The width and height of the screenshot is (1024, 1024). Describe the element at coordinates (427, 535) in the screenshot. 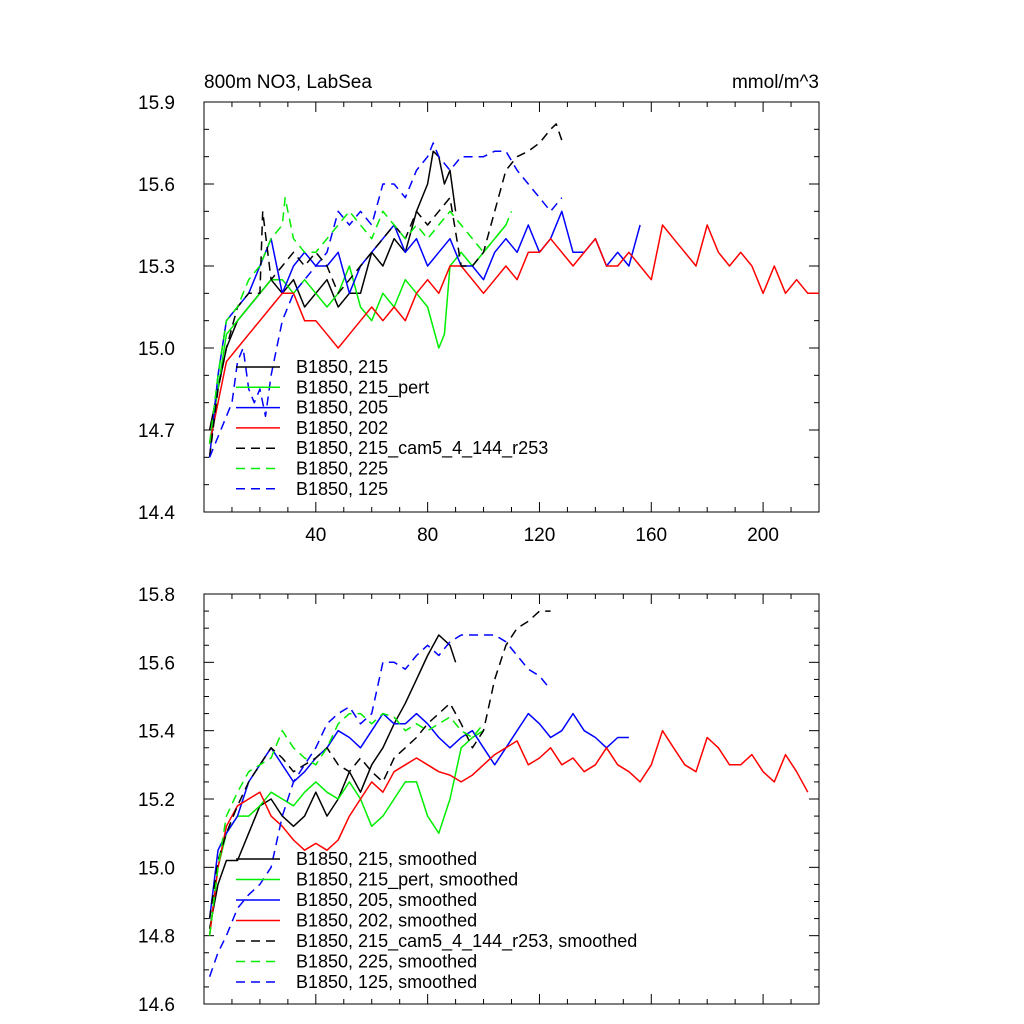

I see `x-tick-label: 80` at that location.